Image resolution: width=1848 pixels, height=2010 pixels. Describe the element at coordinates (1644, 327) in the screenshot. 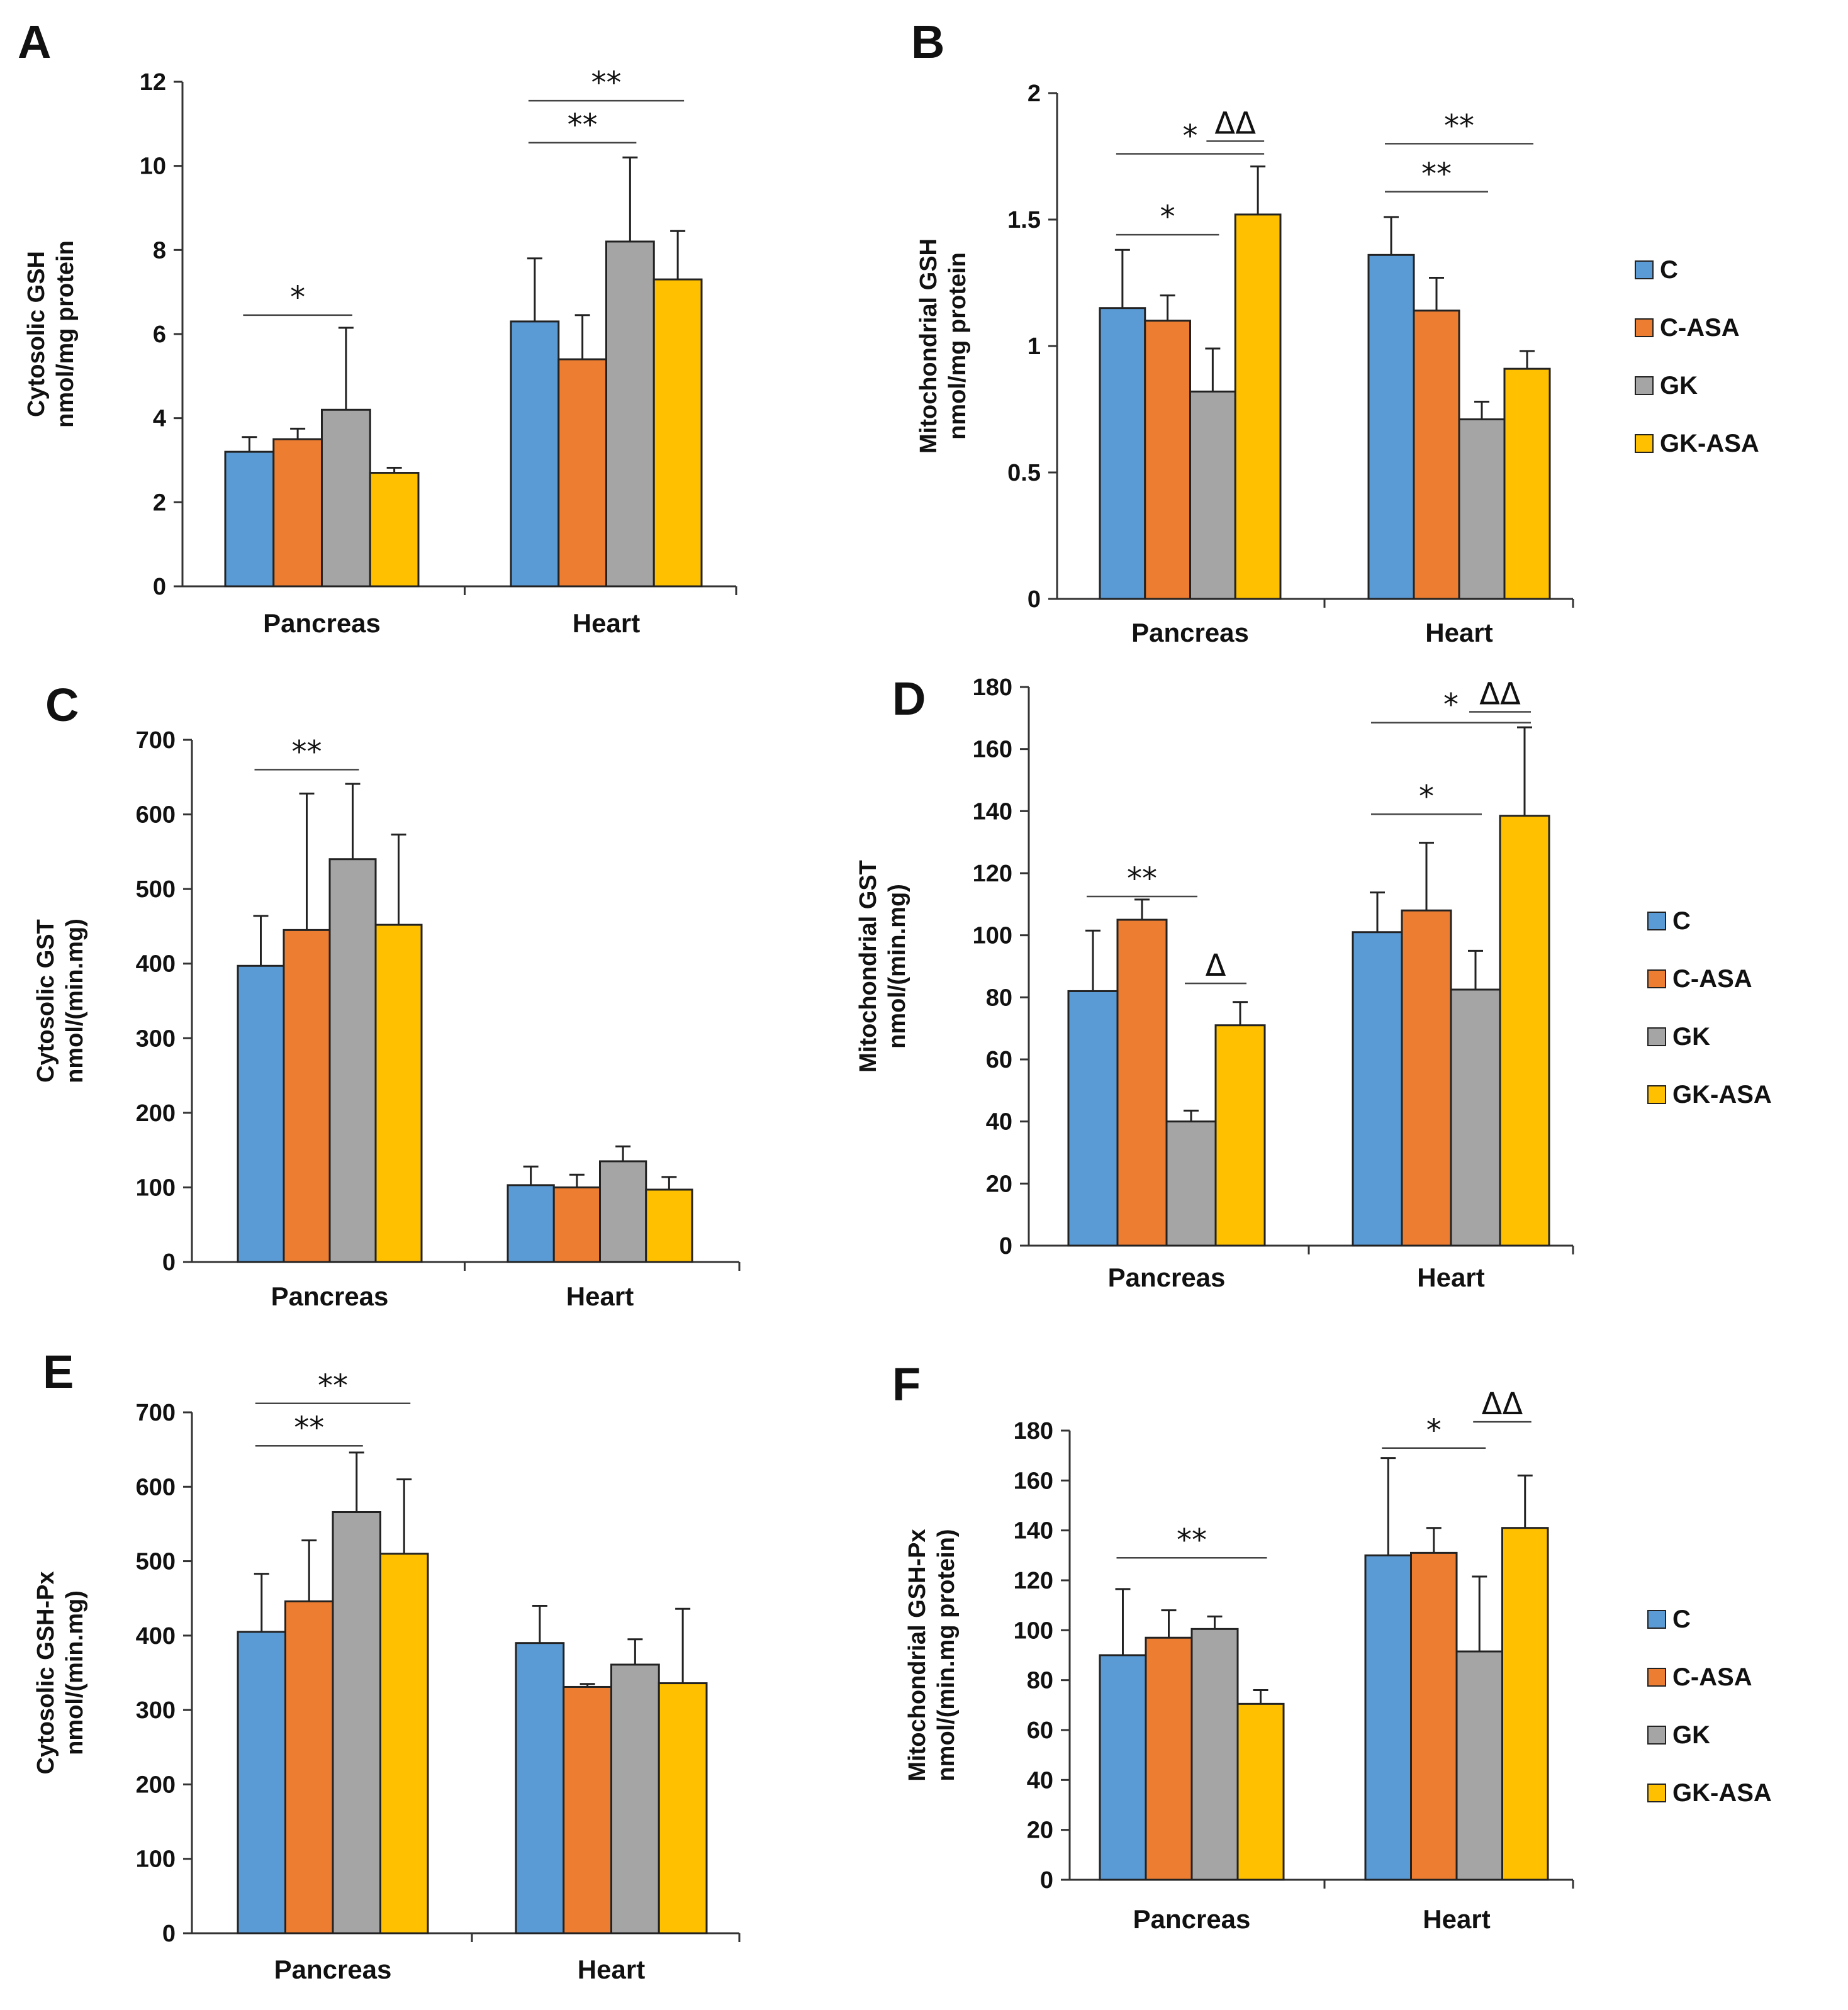

I see `legend-swatch-c-asa` at that location.